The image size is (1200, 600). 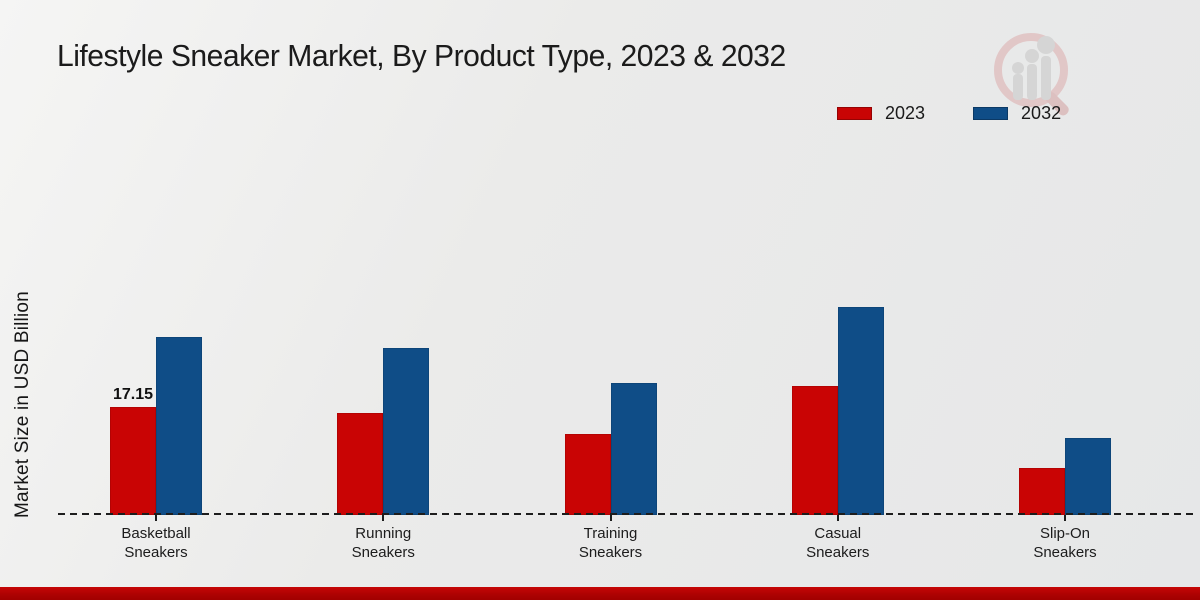 I want to click on category-label-training-sneakers: Training Sneakers, so click(x=610, y=543).